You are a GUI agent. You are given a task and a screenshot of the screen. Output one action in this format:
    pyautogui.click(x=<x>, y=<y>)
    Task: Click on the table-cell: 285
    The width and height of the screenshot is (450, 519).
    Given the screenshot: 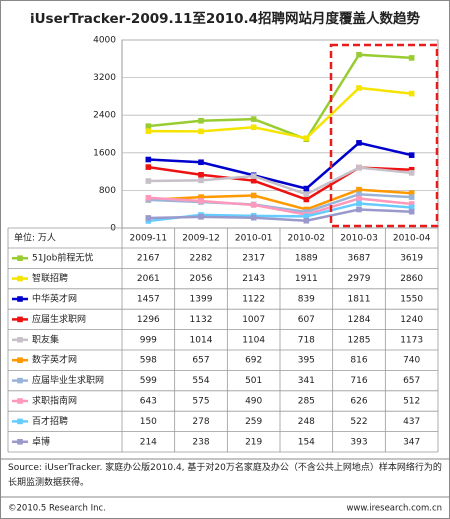 What is the action you would take?
    pyautogui.click(x=306, y=402)
    